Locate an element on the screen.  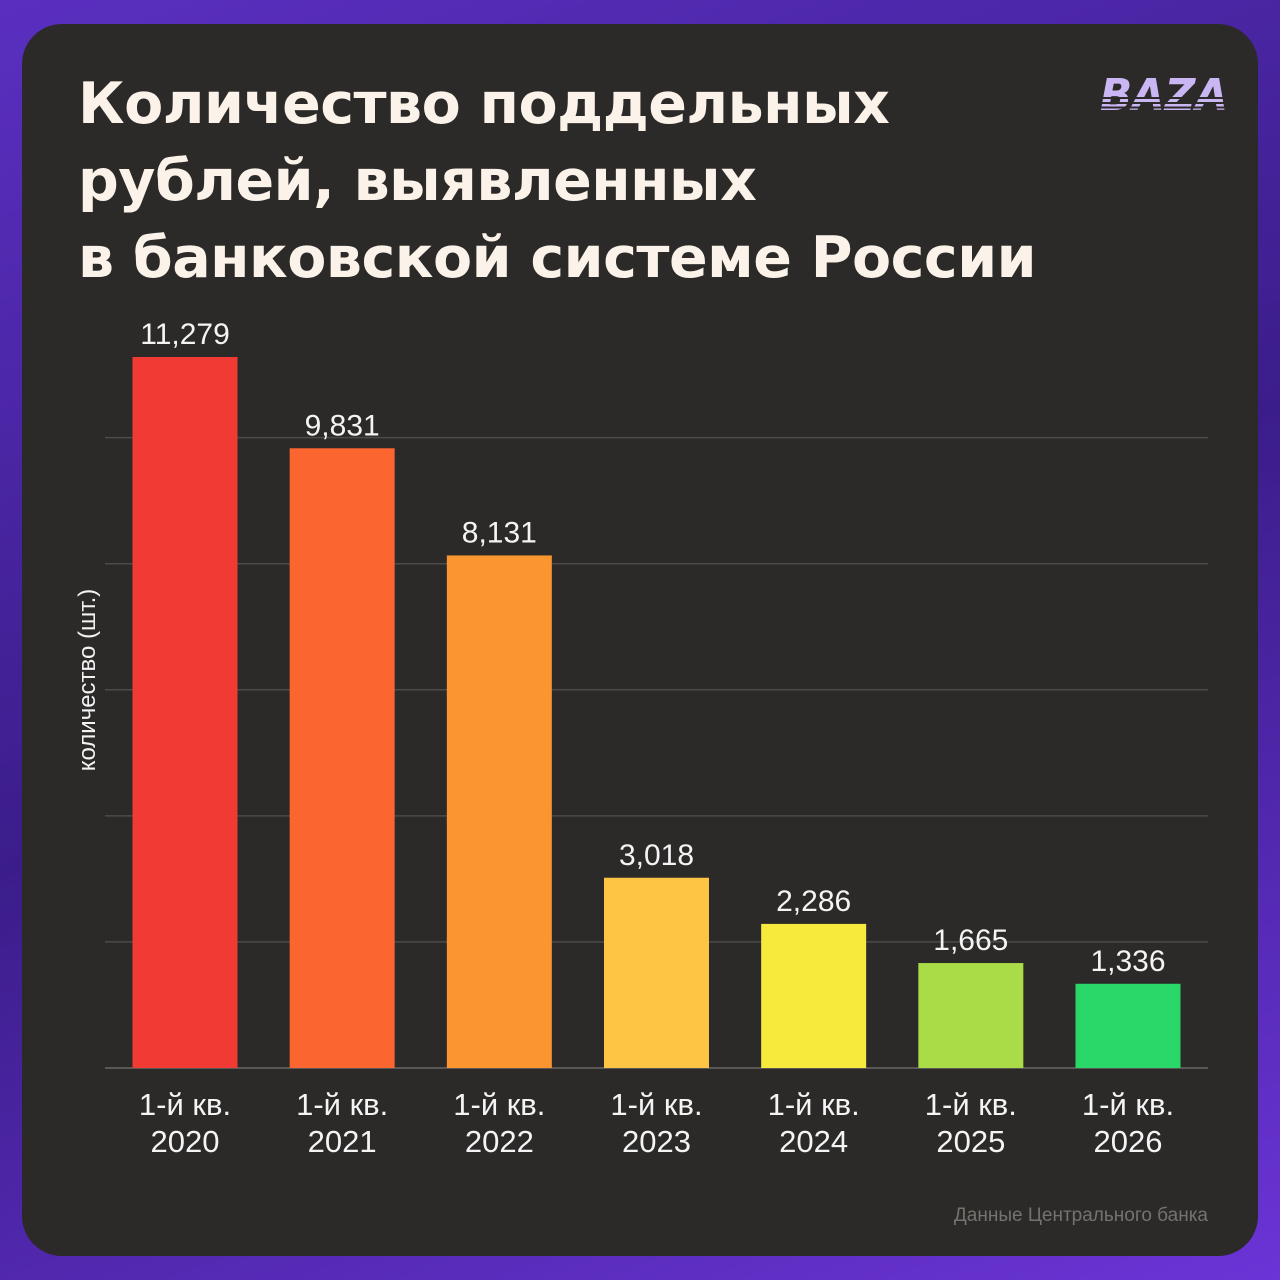
title-line: Количество поддельных is located at coordinates (484, 104).